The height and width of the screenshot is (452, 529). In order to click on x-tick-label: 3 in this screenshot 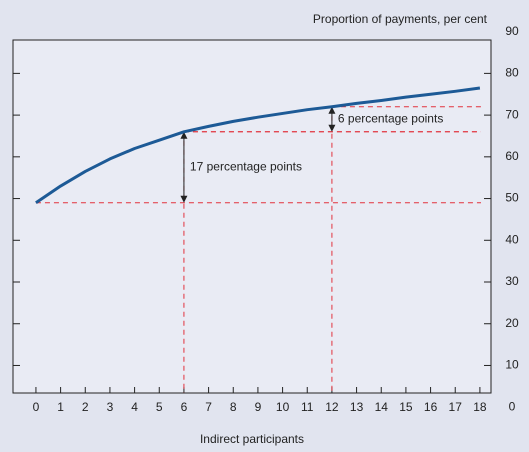, I will do `click(110, 407)`.